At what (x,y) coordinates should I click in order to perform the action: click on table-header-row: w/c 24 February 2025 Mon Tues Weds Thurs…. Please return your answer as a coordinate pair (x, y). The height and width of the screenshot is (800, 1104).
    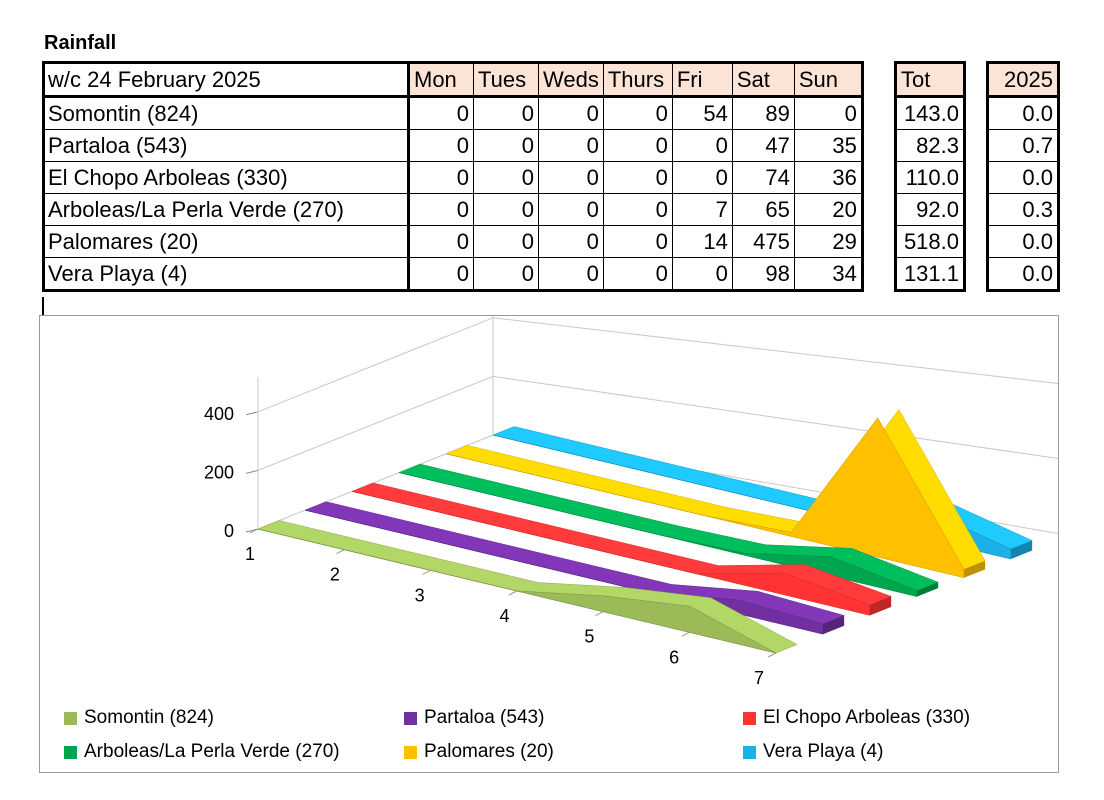
    Looking at the image, I should click on (453, 80).